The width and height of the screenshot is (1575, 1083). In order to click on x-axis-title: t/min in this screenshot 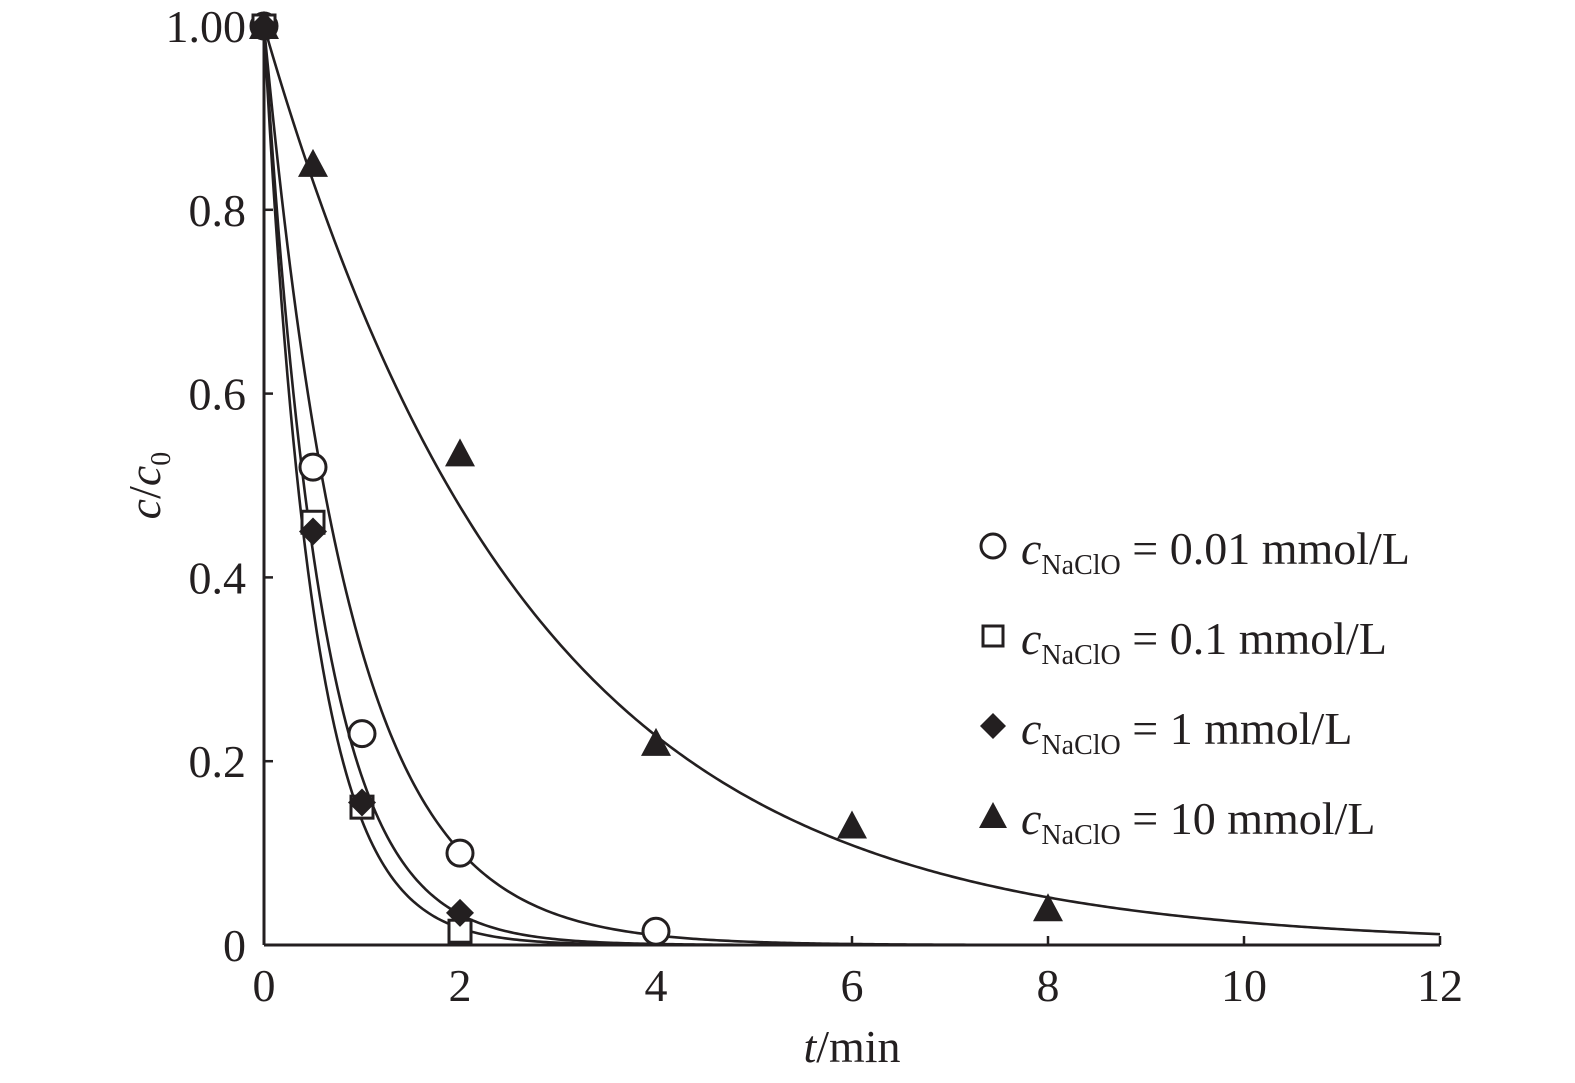, I will do `click(851, 1046)`.